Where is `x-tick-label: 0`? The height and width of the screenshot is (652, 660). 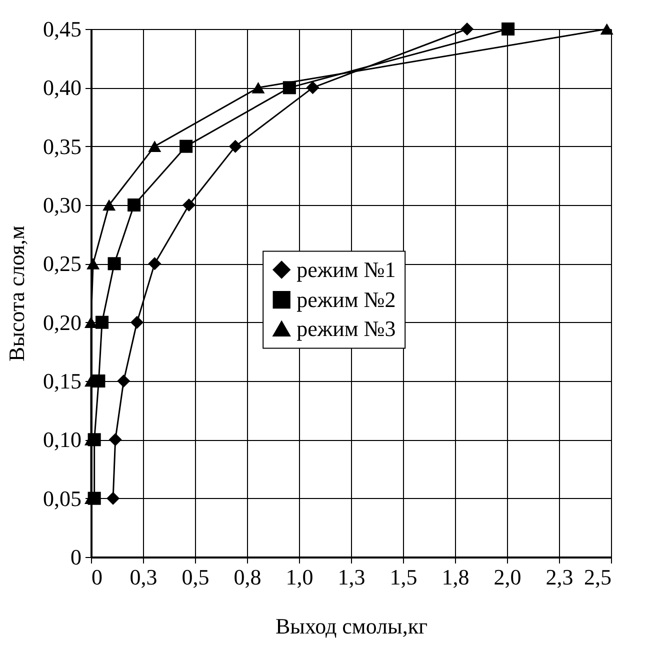 x-tick-label: 0 is located at coordinates (97, 577).